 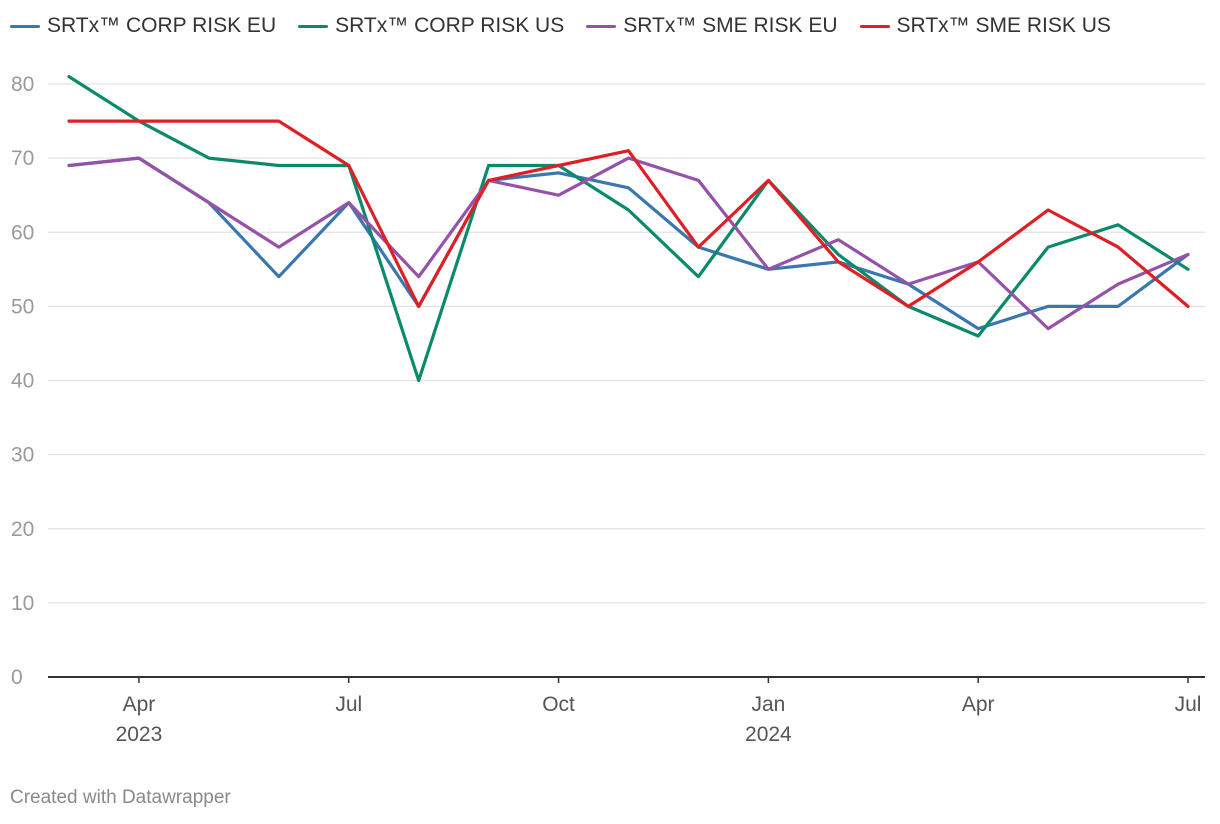 What do you see at coordinates (22, 306) in the screenshot?
I see `y-tick-label: 50` at bounding box center [22, 306].